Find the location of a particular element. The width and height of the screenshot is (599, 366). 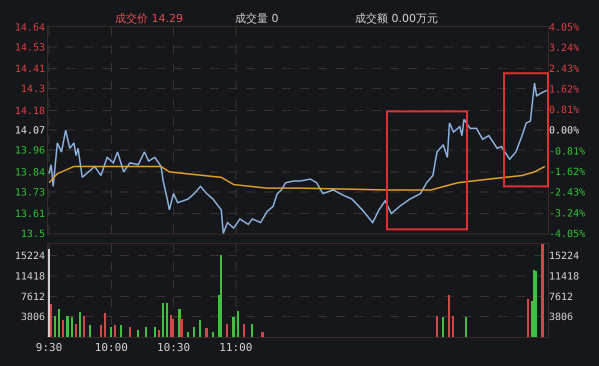

y-tick-label: 14.64 is located at coordinates (29, 28).